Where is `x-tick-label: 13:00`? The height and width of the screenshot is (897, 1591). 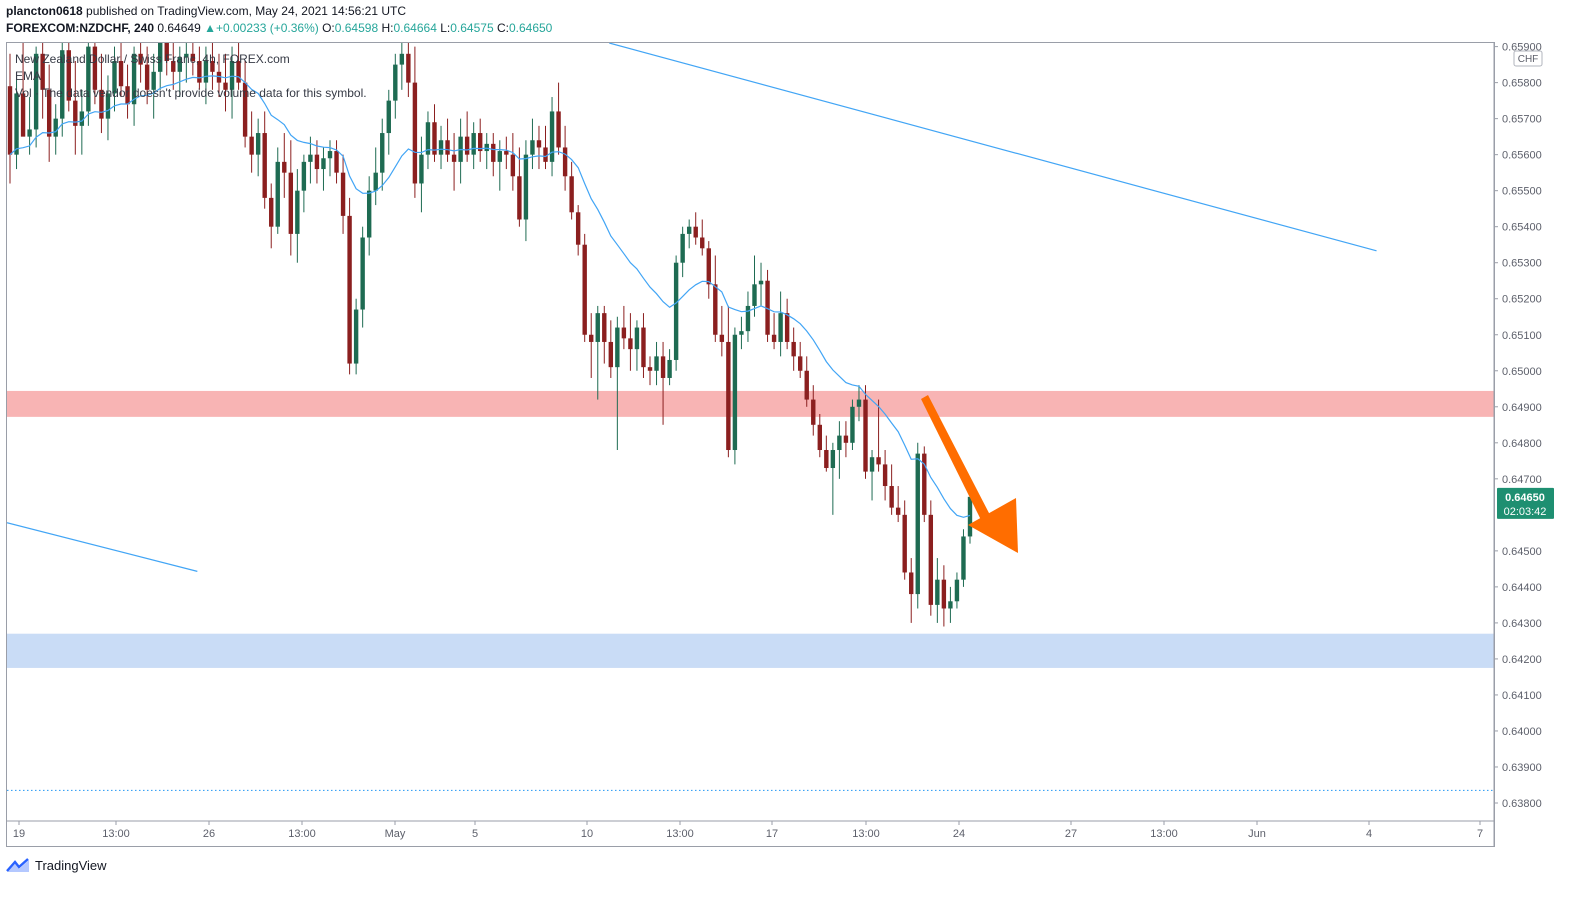 x-tick-label: 13:00 is located at coordinates (1164, 834).